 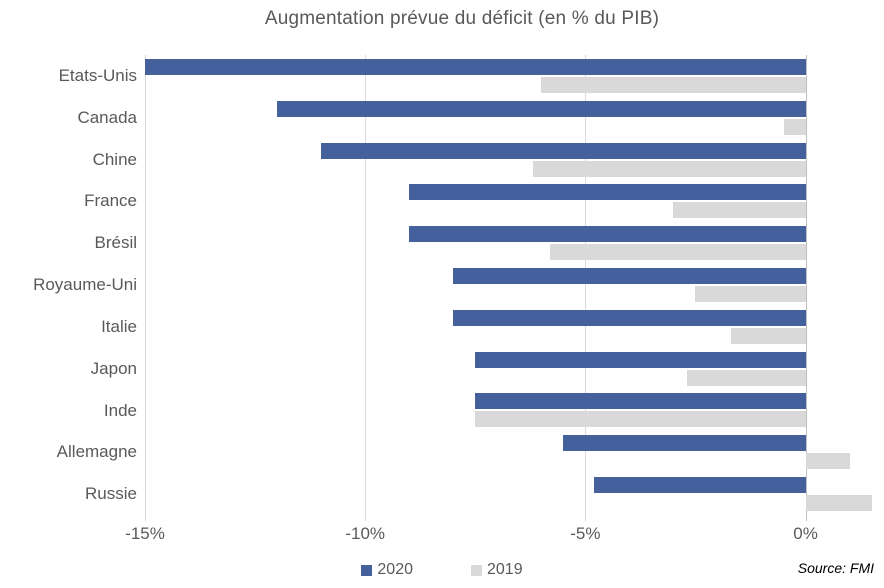 I want to click on bar-2019-bresil, so click(x=678, y=252).